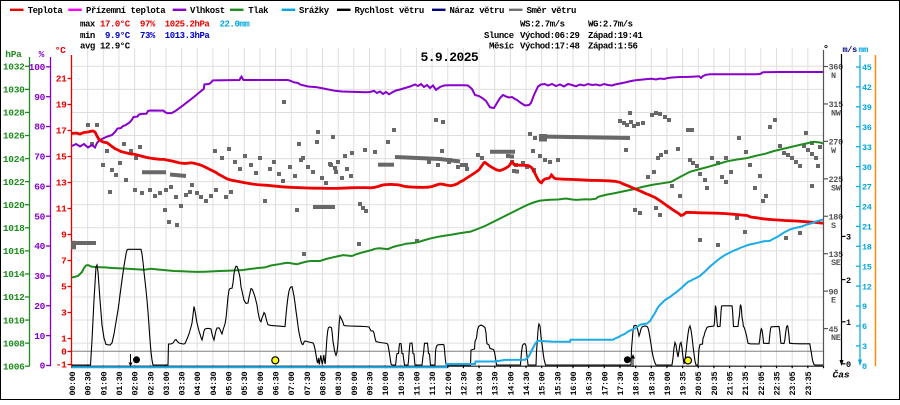 This screenshot has width=900, height=405. What do you see at coordinates (39, 306) in the screenshot?
I see `svg-text: 20` at bounding box center [39, 306].